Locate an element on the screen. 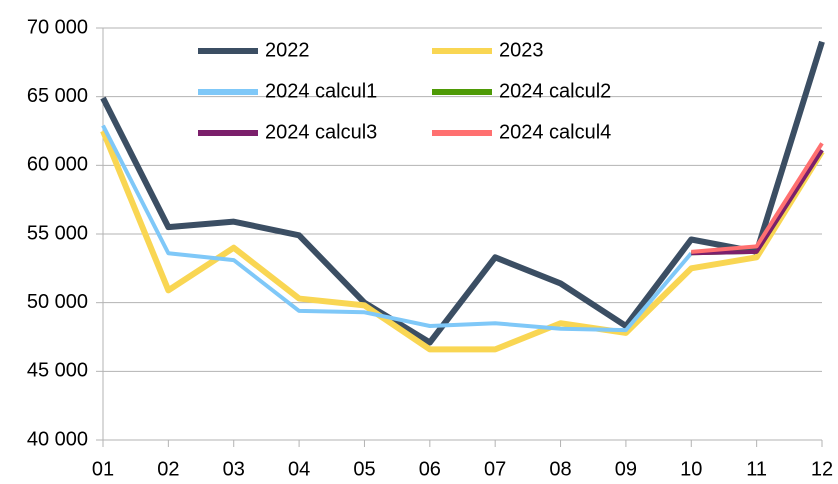  y-tick-label: 50 000 is located at coordinates (57, 302).